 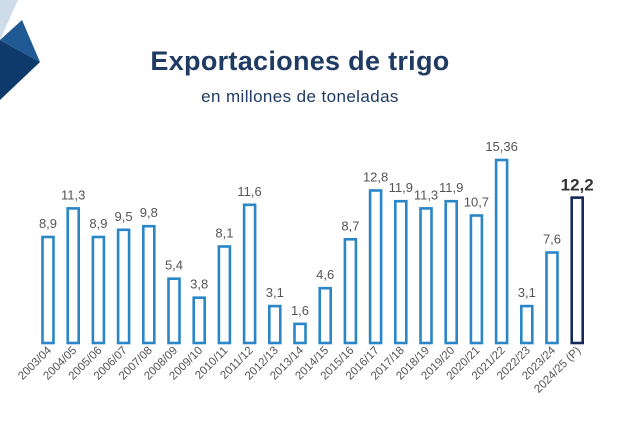 What do you see at coordinates (124, 216) in the screenshot?
I see `value-label: 9,5` at bounding box center [124, 216].